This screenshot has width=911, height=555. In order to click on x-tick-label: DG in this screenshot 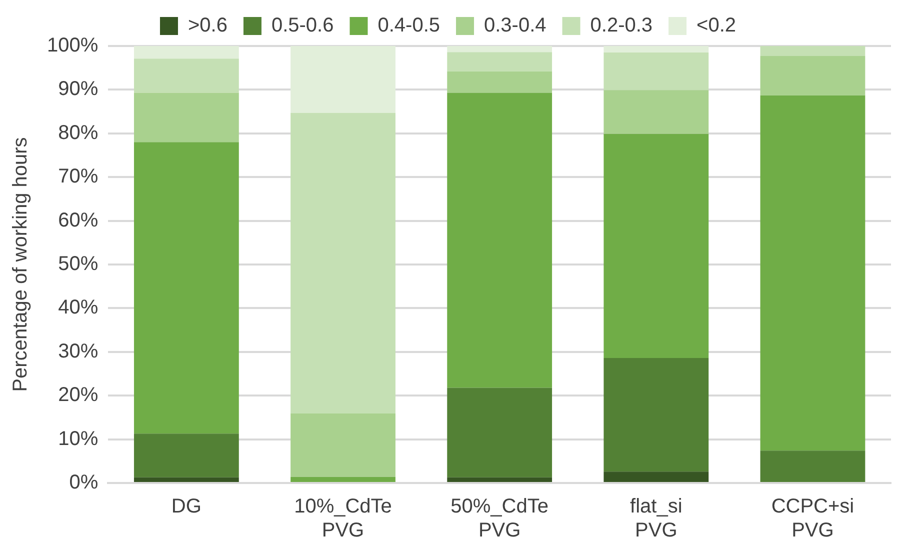, I will do `click(186, 507)`.